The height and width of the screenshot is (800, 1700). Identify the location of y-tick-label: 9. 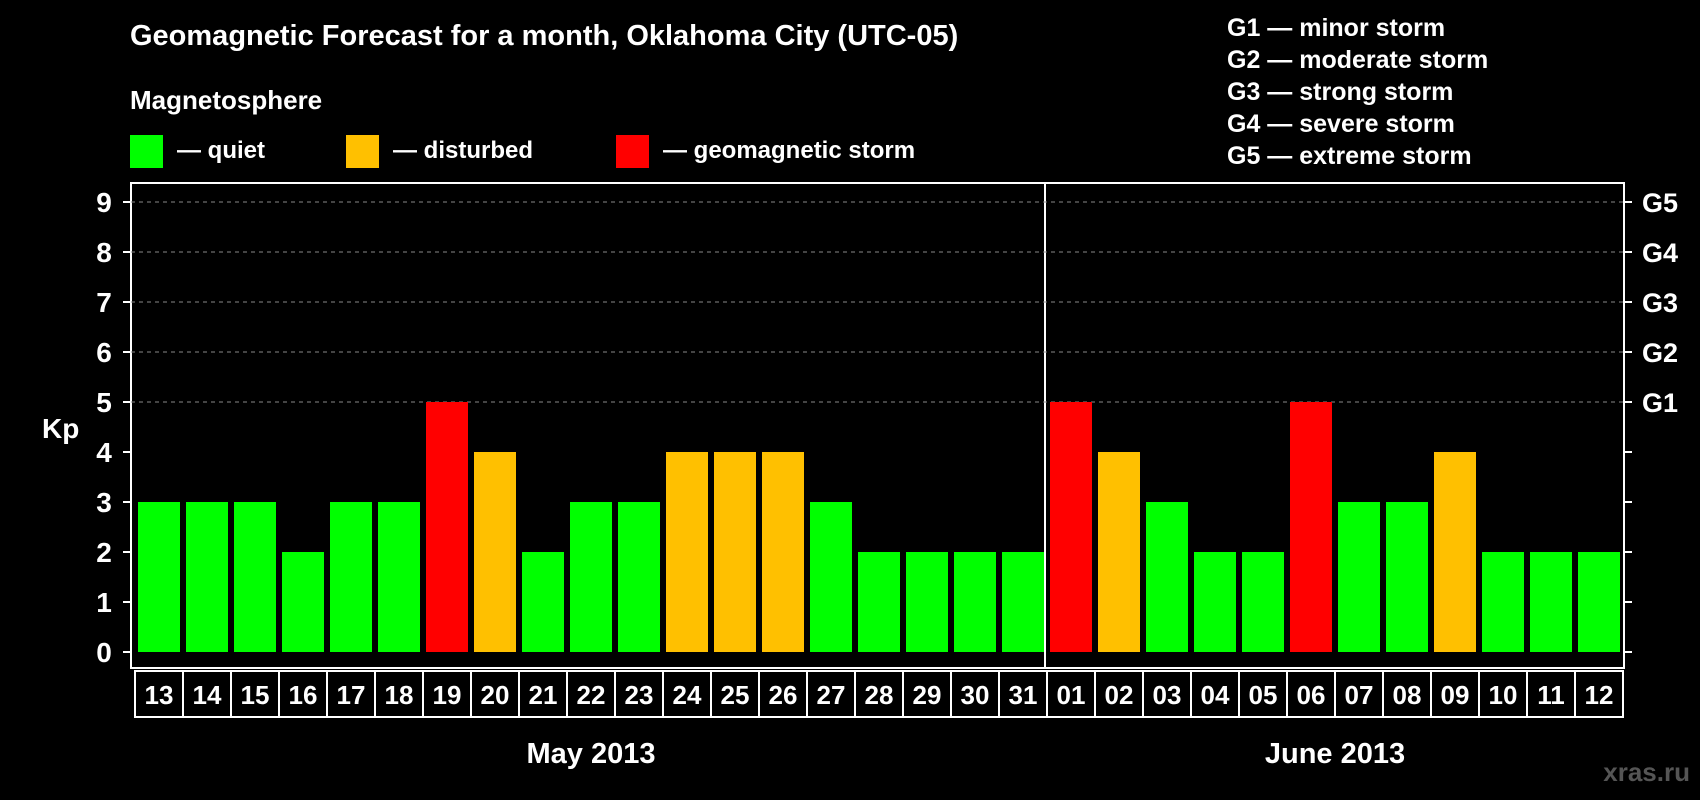
(104, 202).